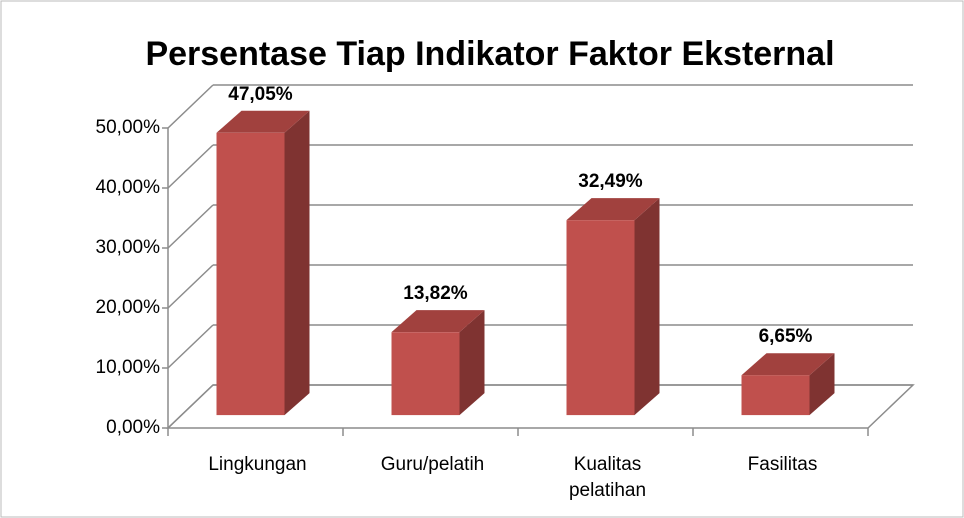 This screenshot has height=518, width=964. Describe the element at coordinates (260, 94) in the screenshot. I see `data-label: 47,05%` at that location.